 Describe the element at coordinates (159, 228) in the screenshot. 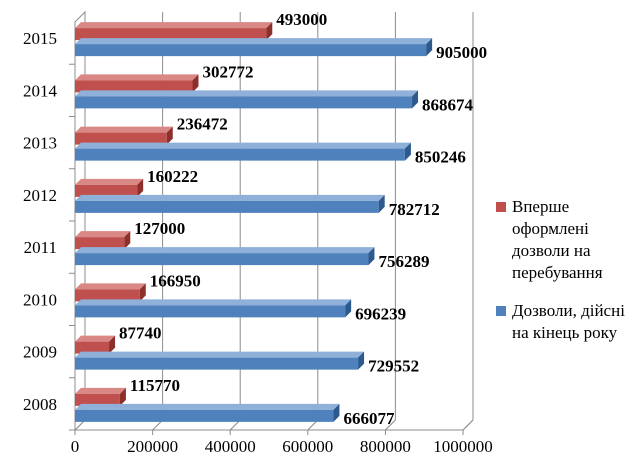

I see `data-label-first-issued-2011: 127000` at that location.